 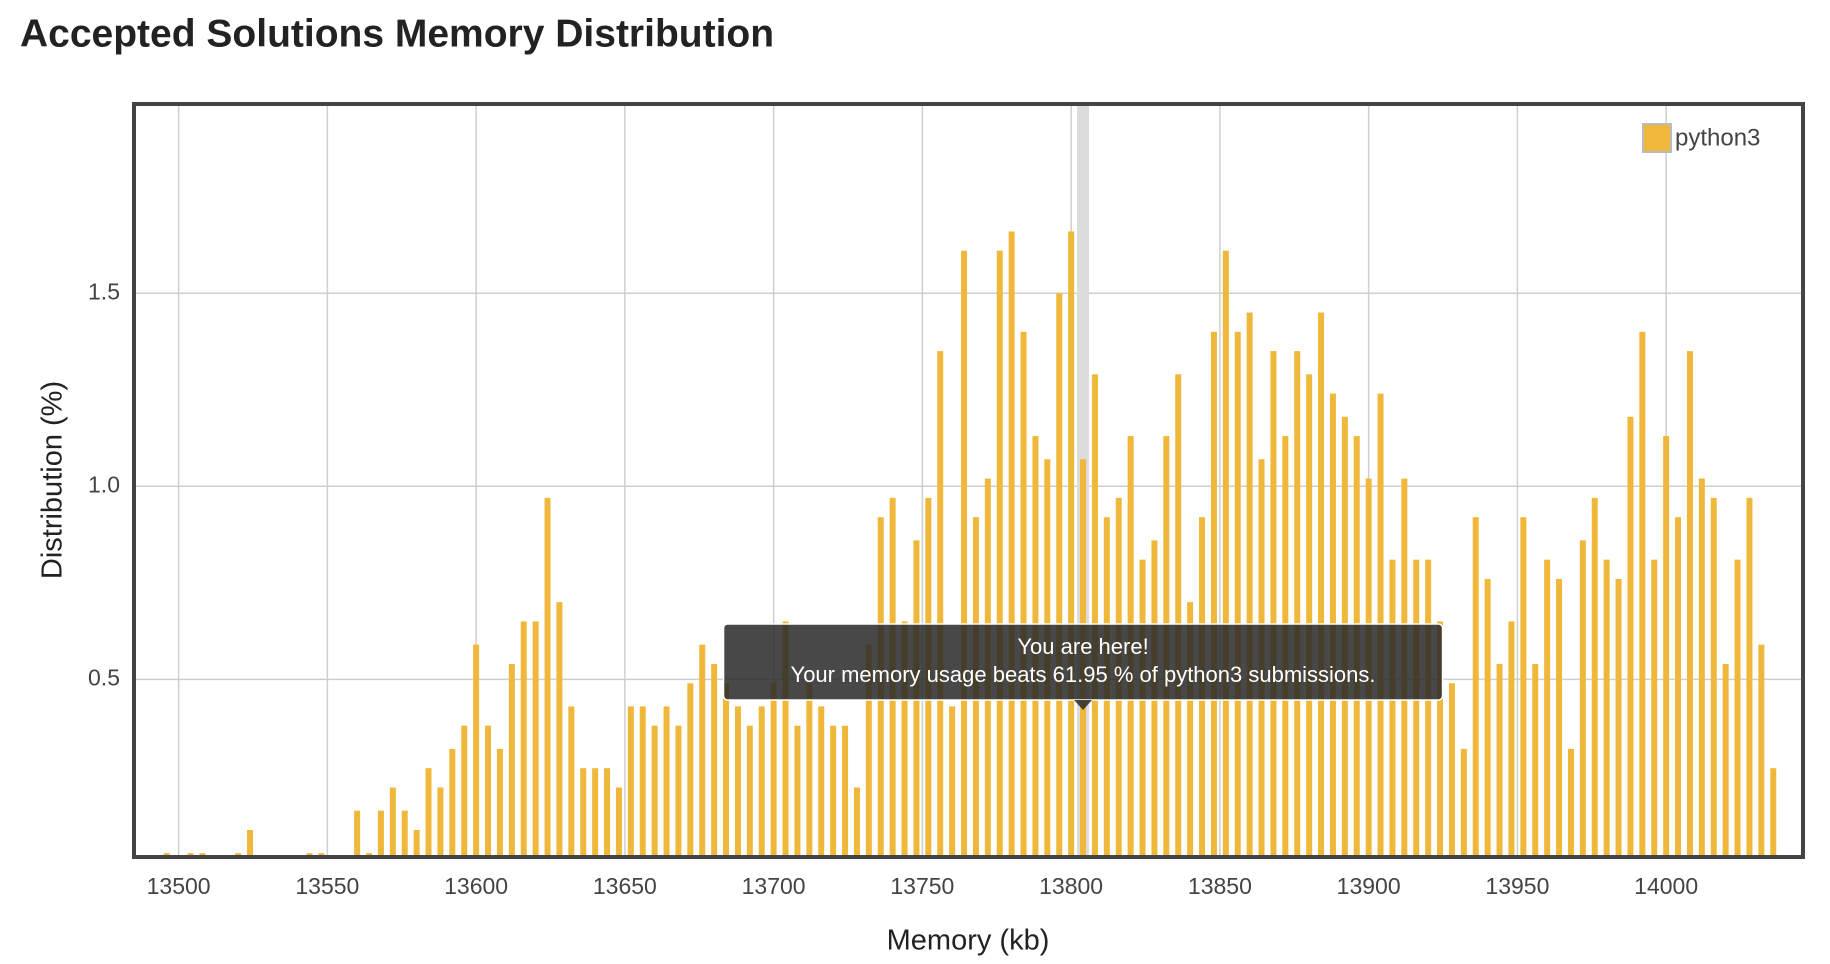 I want to click on x-axis-label: Memory (kb), so click(x=968, y=941).